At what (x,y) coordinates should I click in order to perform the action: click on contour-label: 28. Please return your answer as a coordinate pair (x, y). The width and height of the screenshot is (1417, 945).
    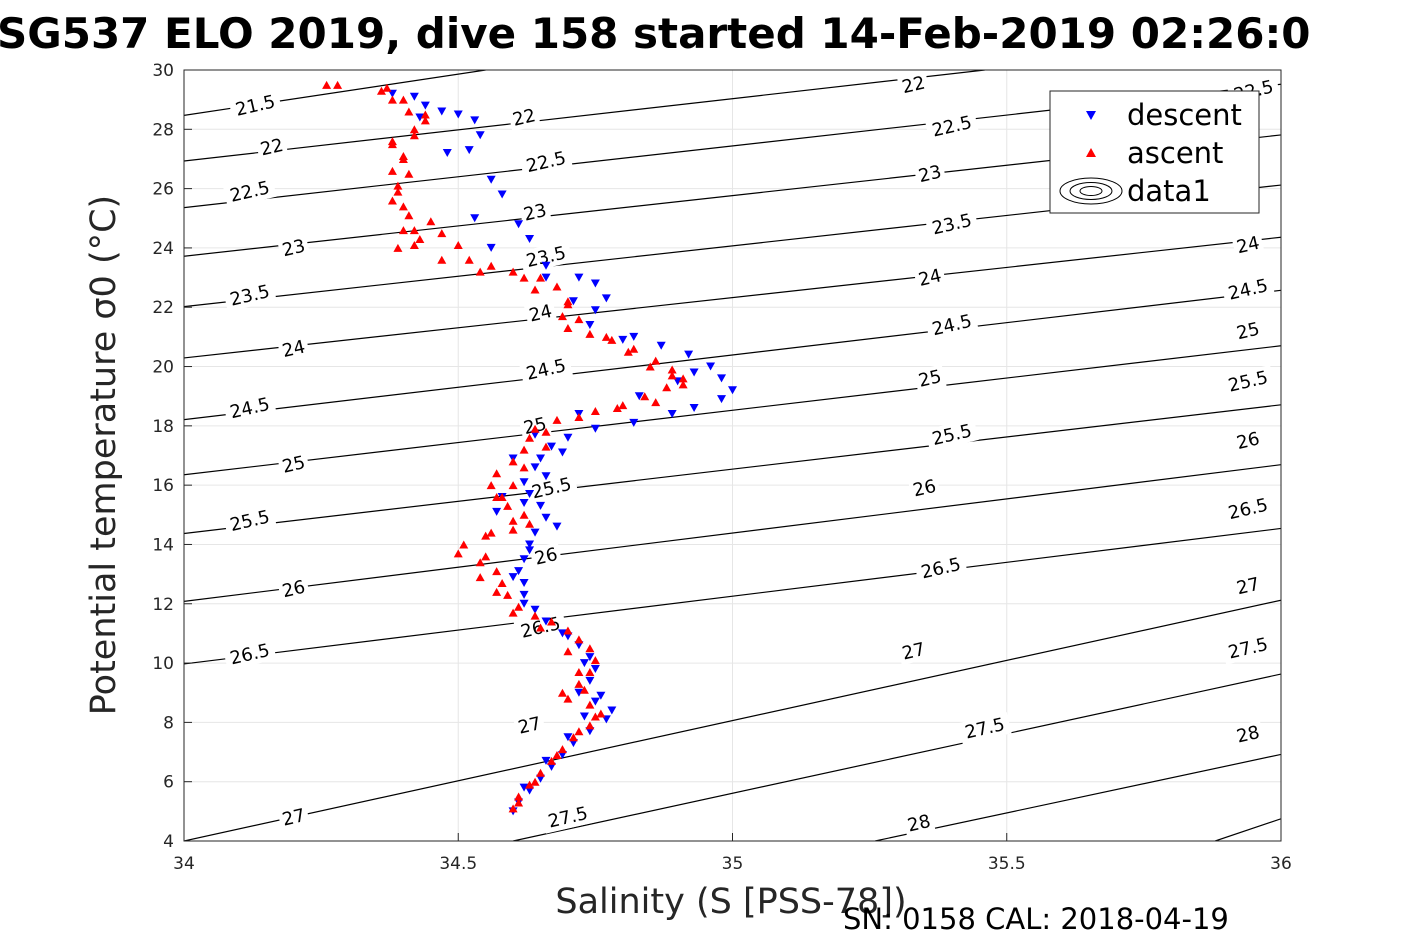
    Looking at the image, I should click on (1248, 735).